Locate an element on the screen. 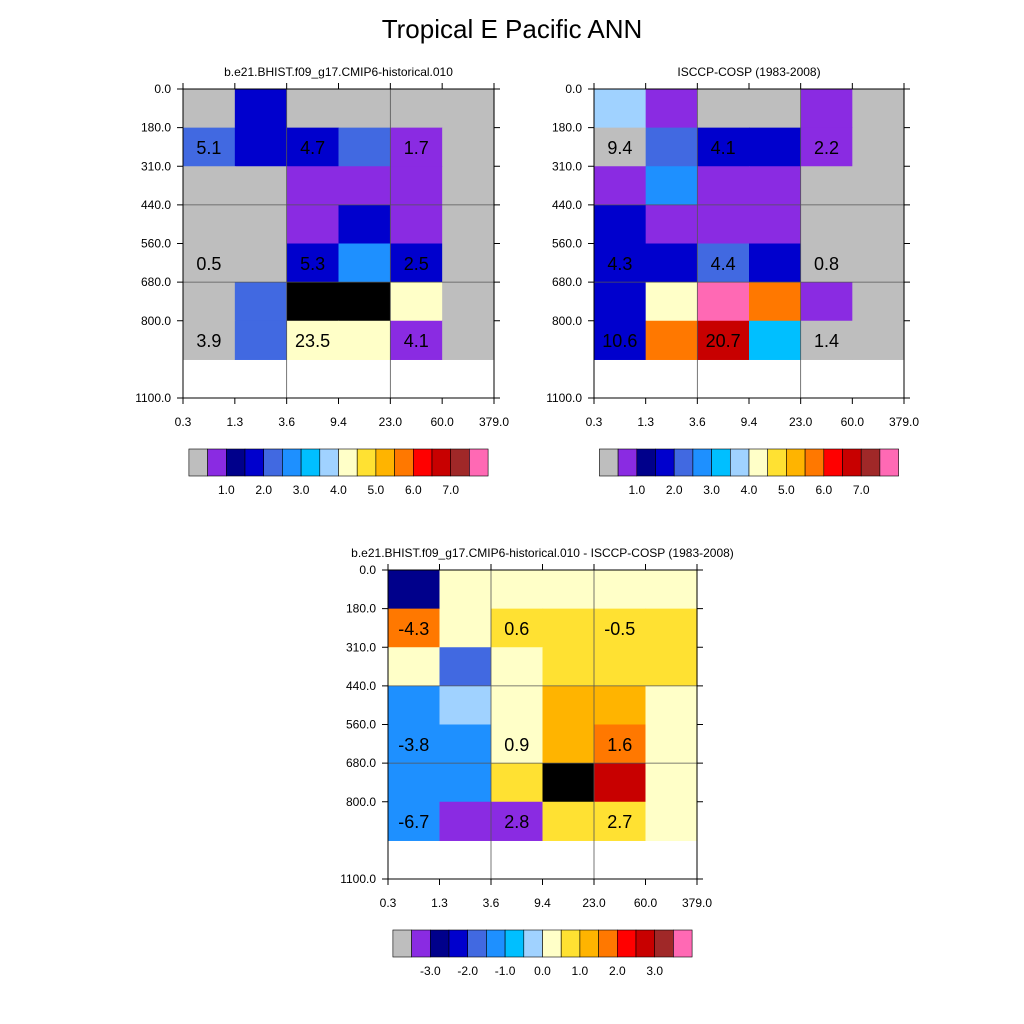 The width and height of the screenshot is (1024, 1024). data-label: 4.3 is located at coordinates (619, 264).